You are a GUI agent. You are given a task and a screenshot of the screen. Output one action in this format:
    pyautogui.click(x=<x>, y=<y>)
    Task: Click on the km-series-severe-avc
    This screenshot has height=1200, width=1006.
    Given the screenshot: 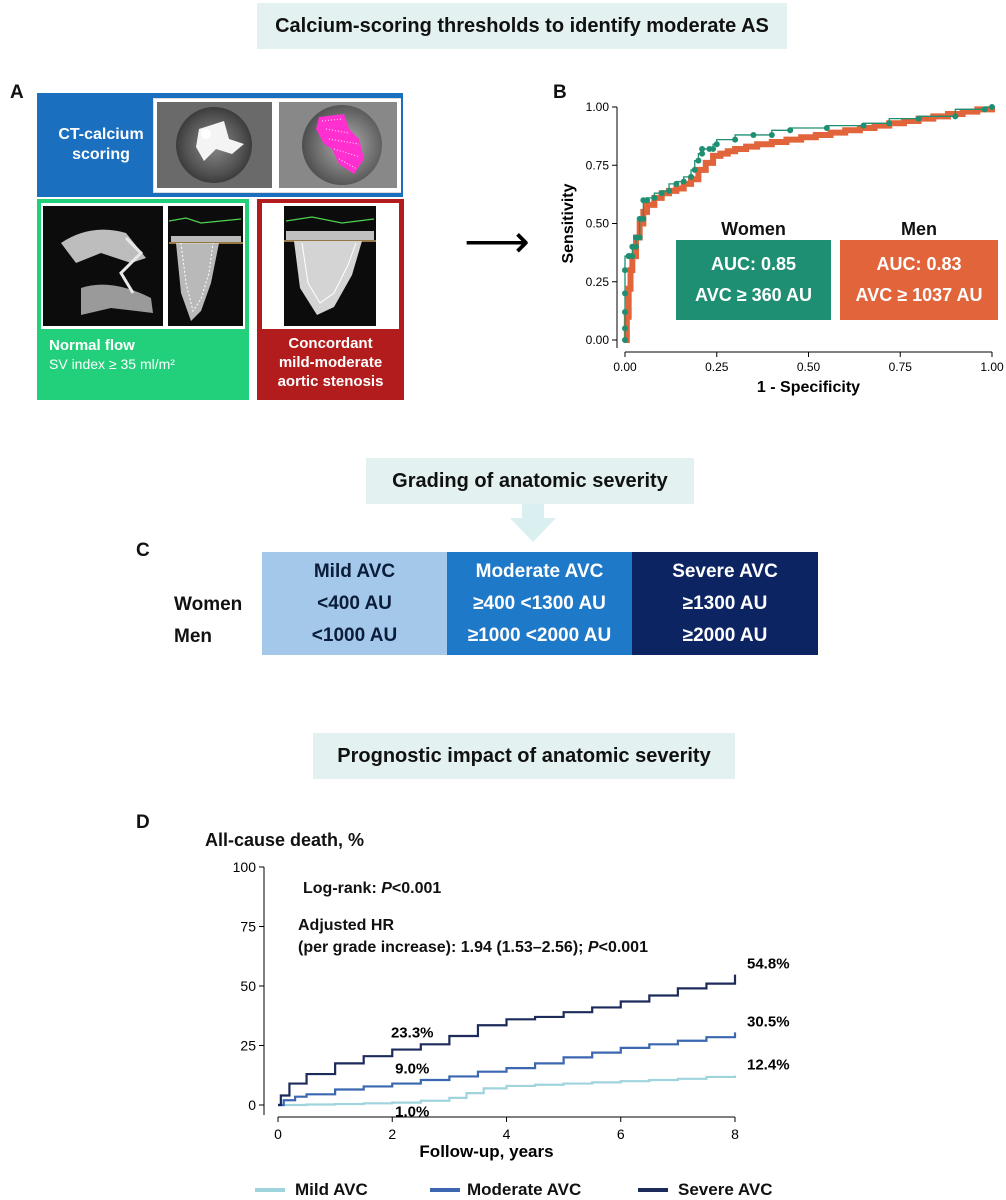 What is the action you would take?
    pyautogui.click(x=507, y=1040)
    